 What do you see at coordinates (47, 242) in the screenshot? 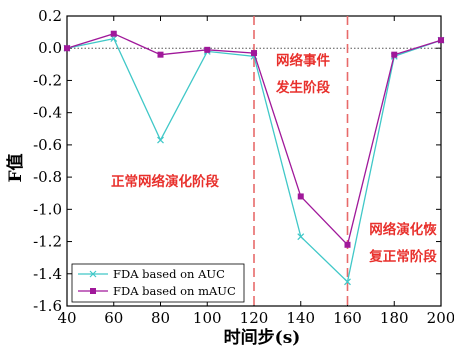
I see `y-tick-label: -1.2` at bounding box center [47, 242].